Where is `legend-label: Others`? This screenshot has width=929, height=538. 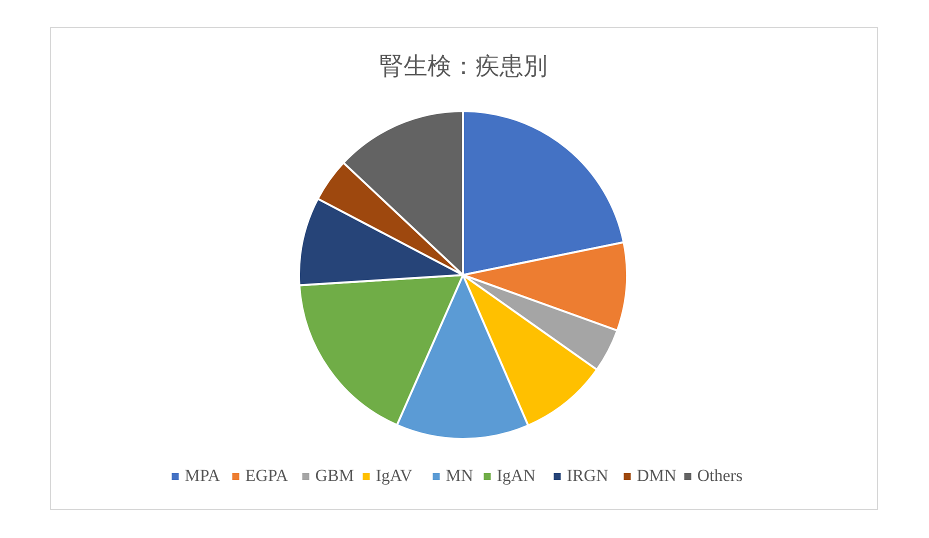 legend-label: Others is located at coordinates (720, 475).